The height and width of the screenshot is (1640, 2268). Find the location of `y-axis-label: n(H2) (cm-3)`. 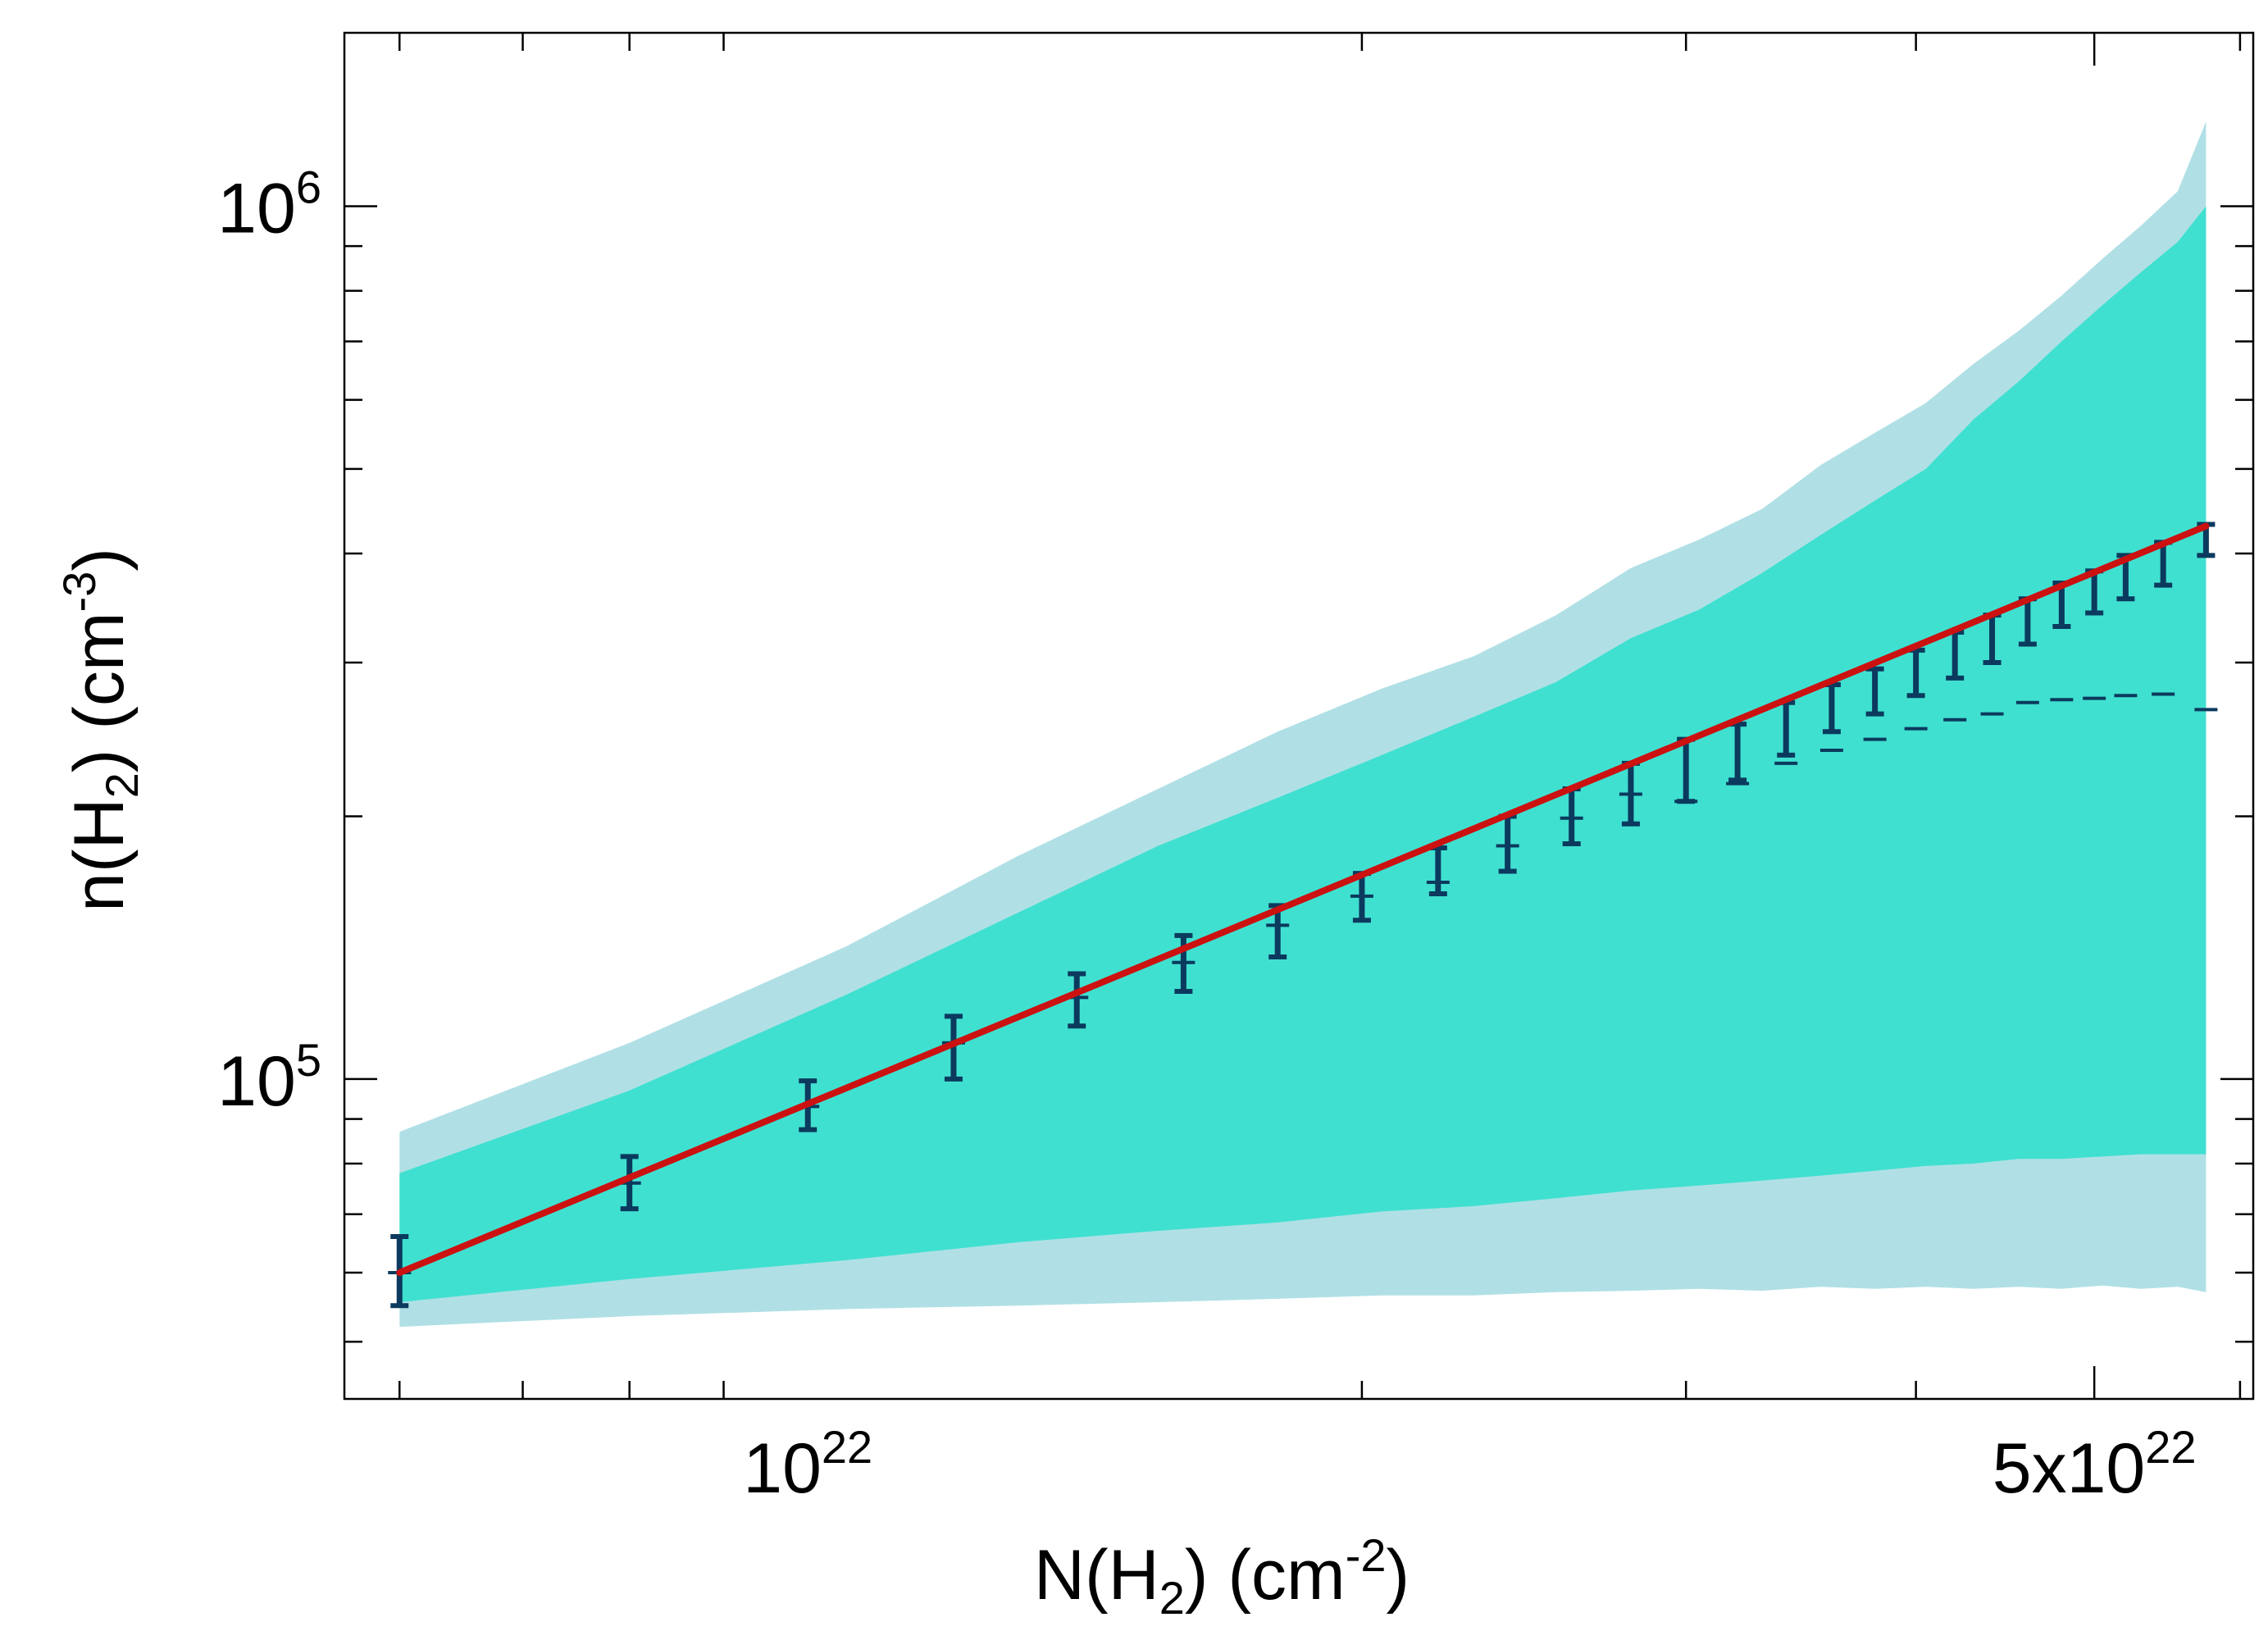

y-axis-label: n(H2) (cm-3) is located at coordinates (100, 730).